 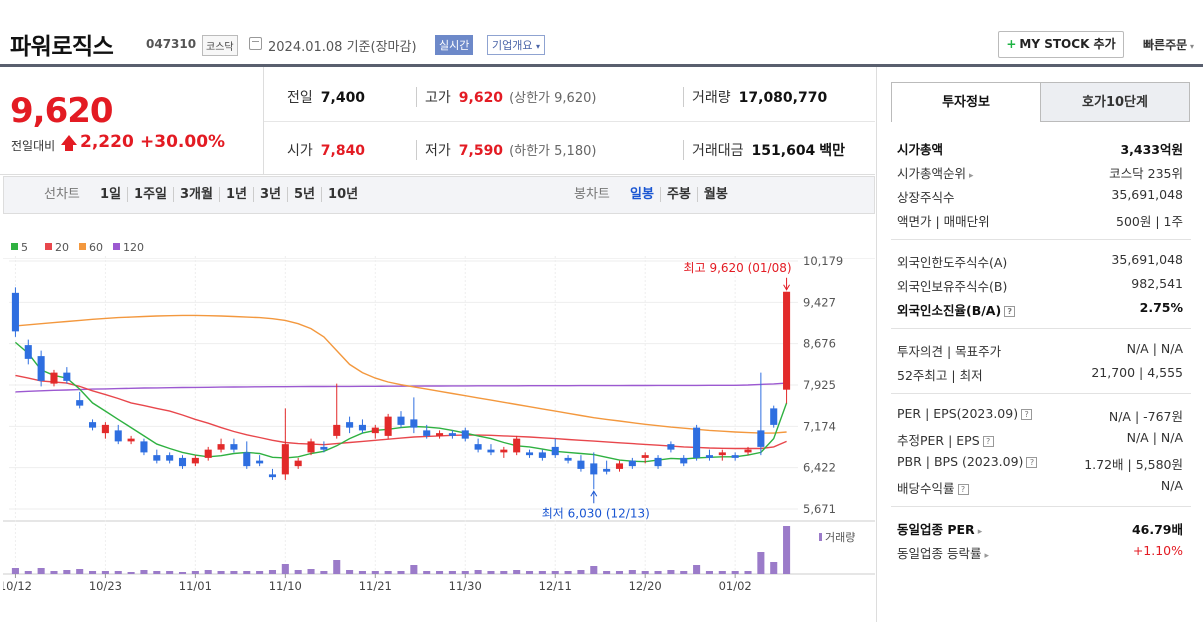 What do you see at coordinates (305, 194) in the screenshot?
I see `tab-line-5: 5년` at bounding box center [305, 194].